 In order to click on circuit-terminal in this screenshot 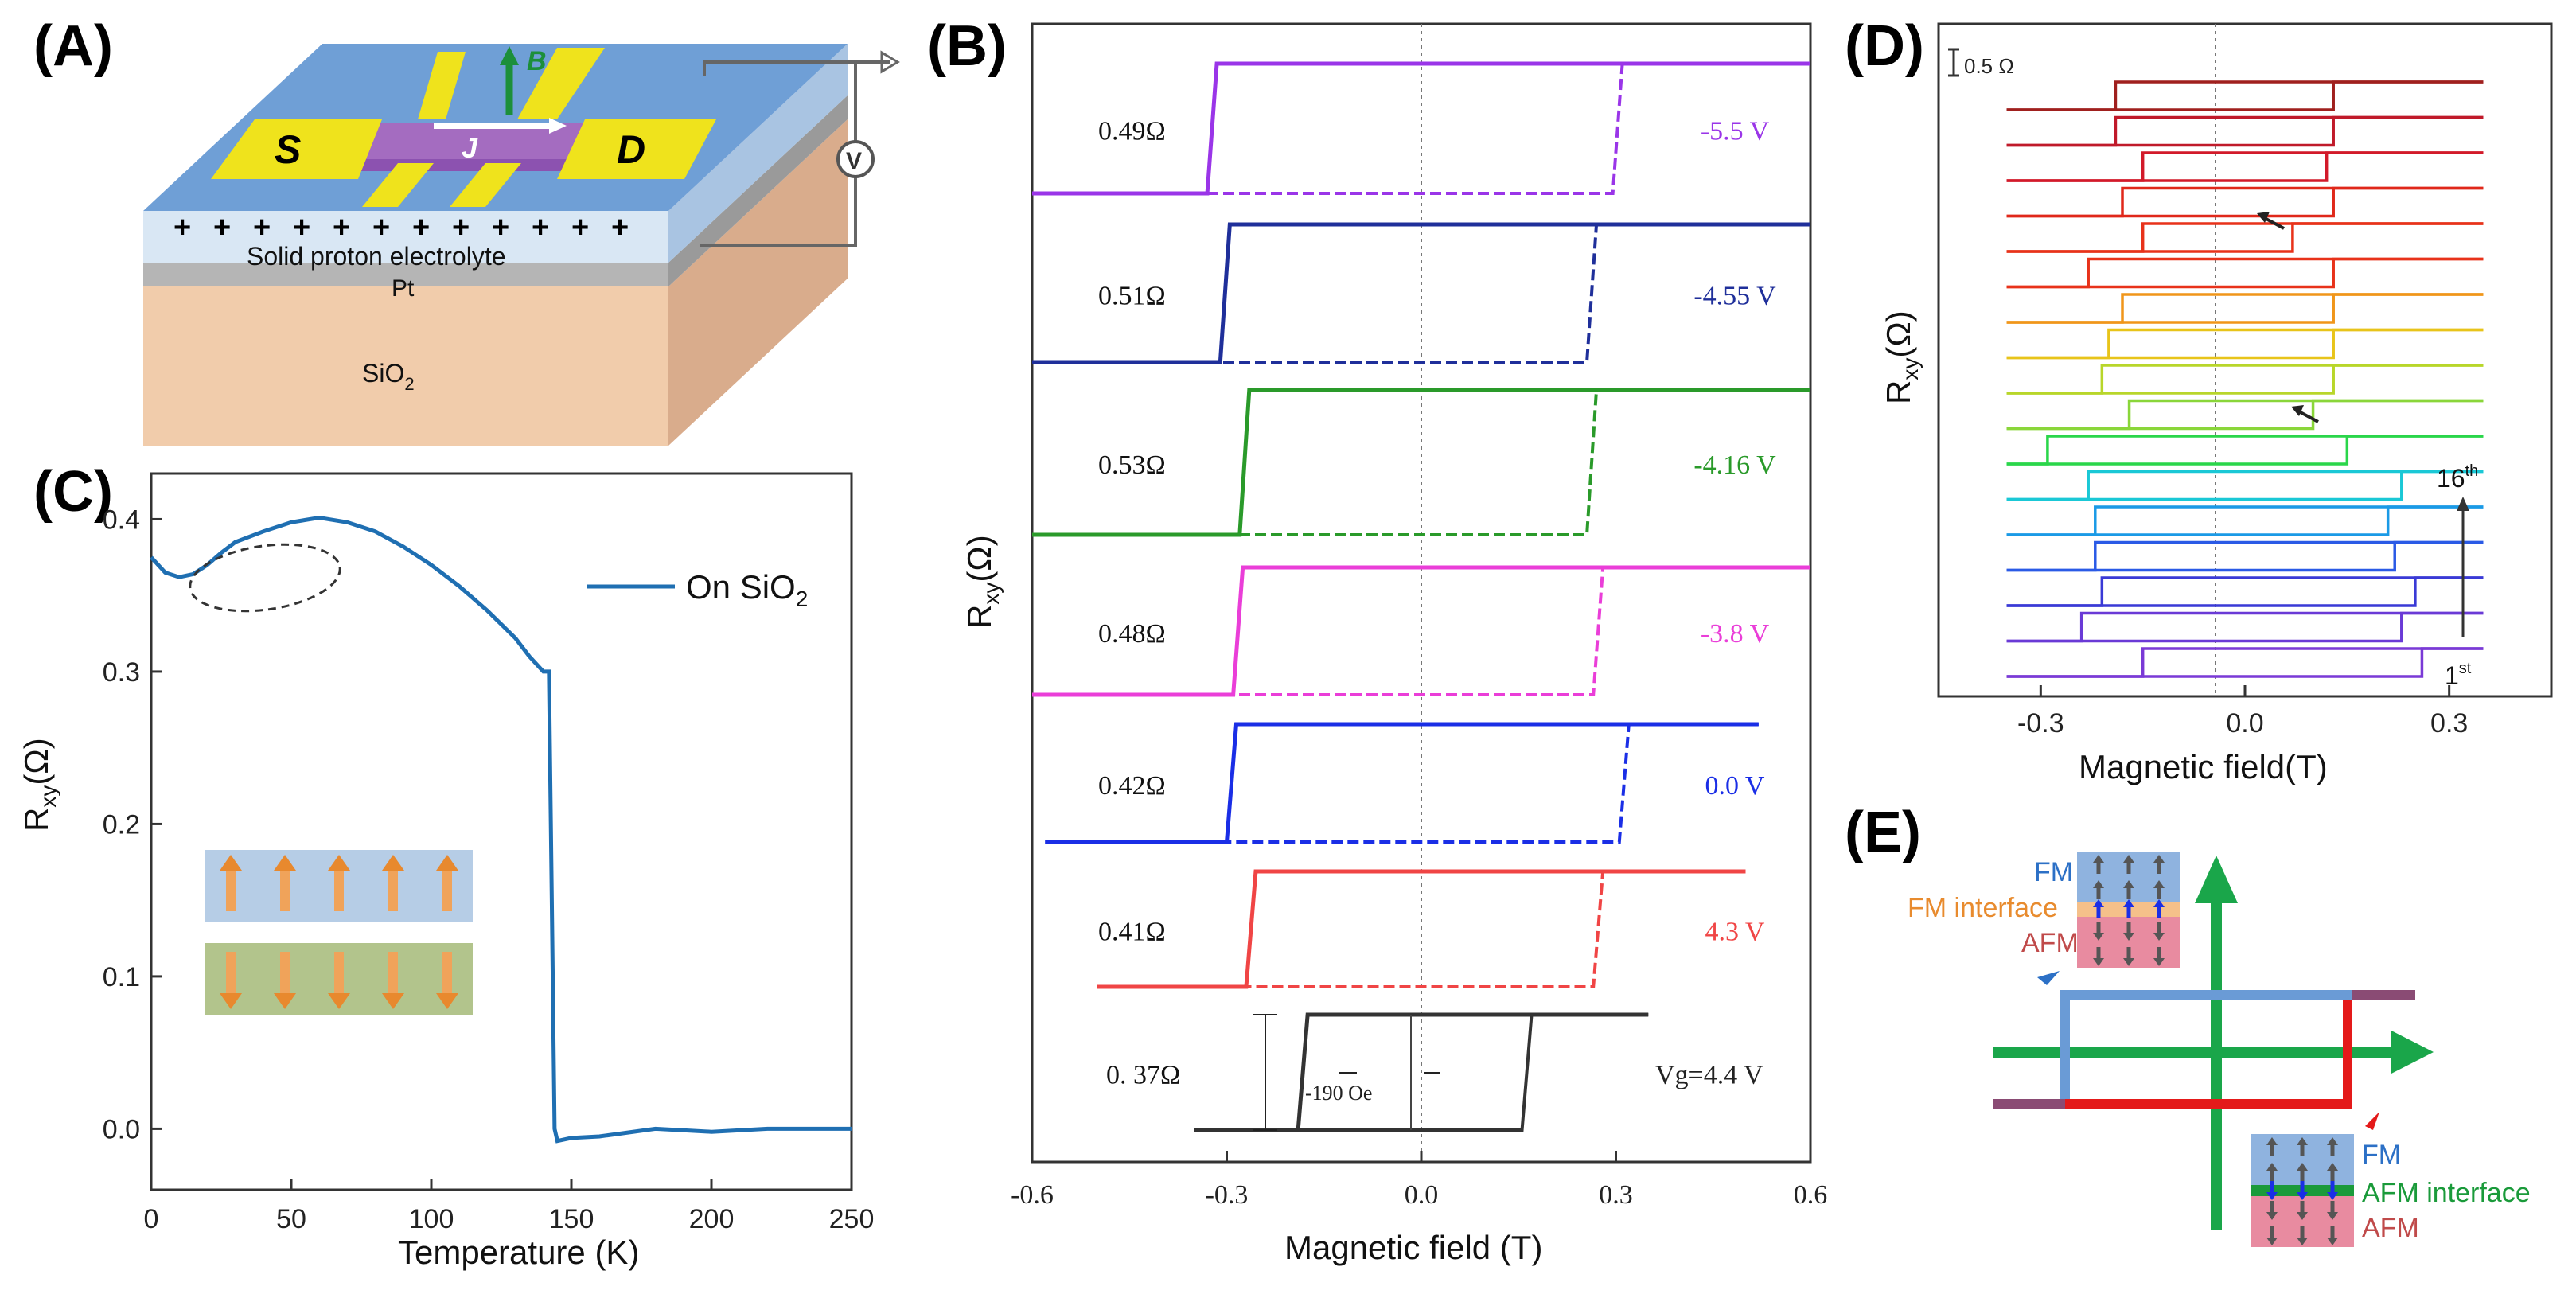, I will do `click(890, 62)`.